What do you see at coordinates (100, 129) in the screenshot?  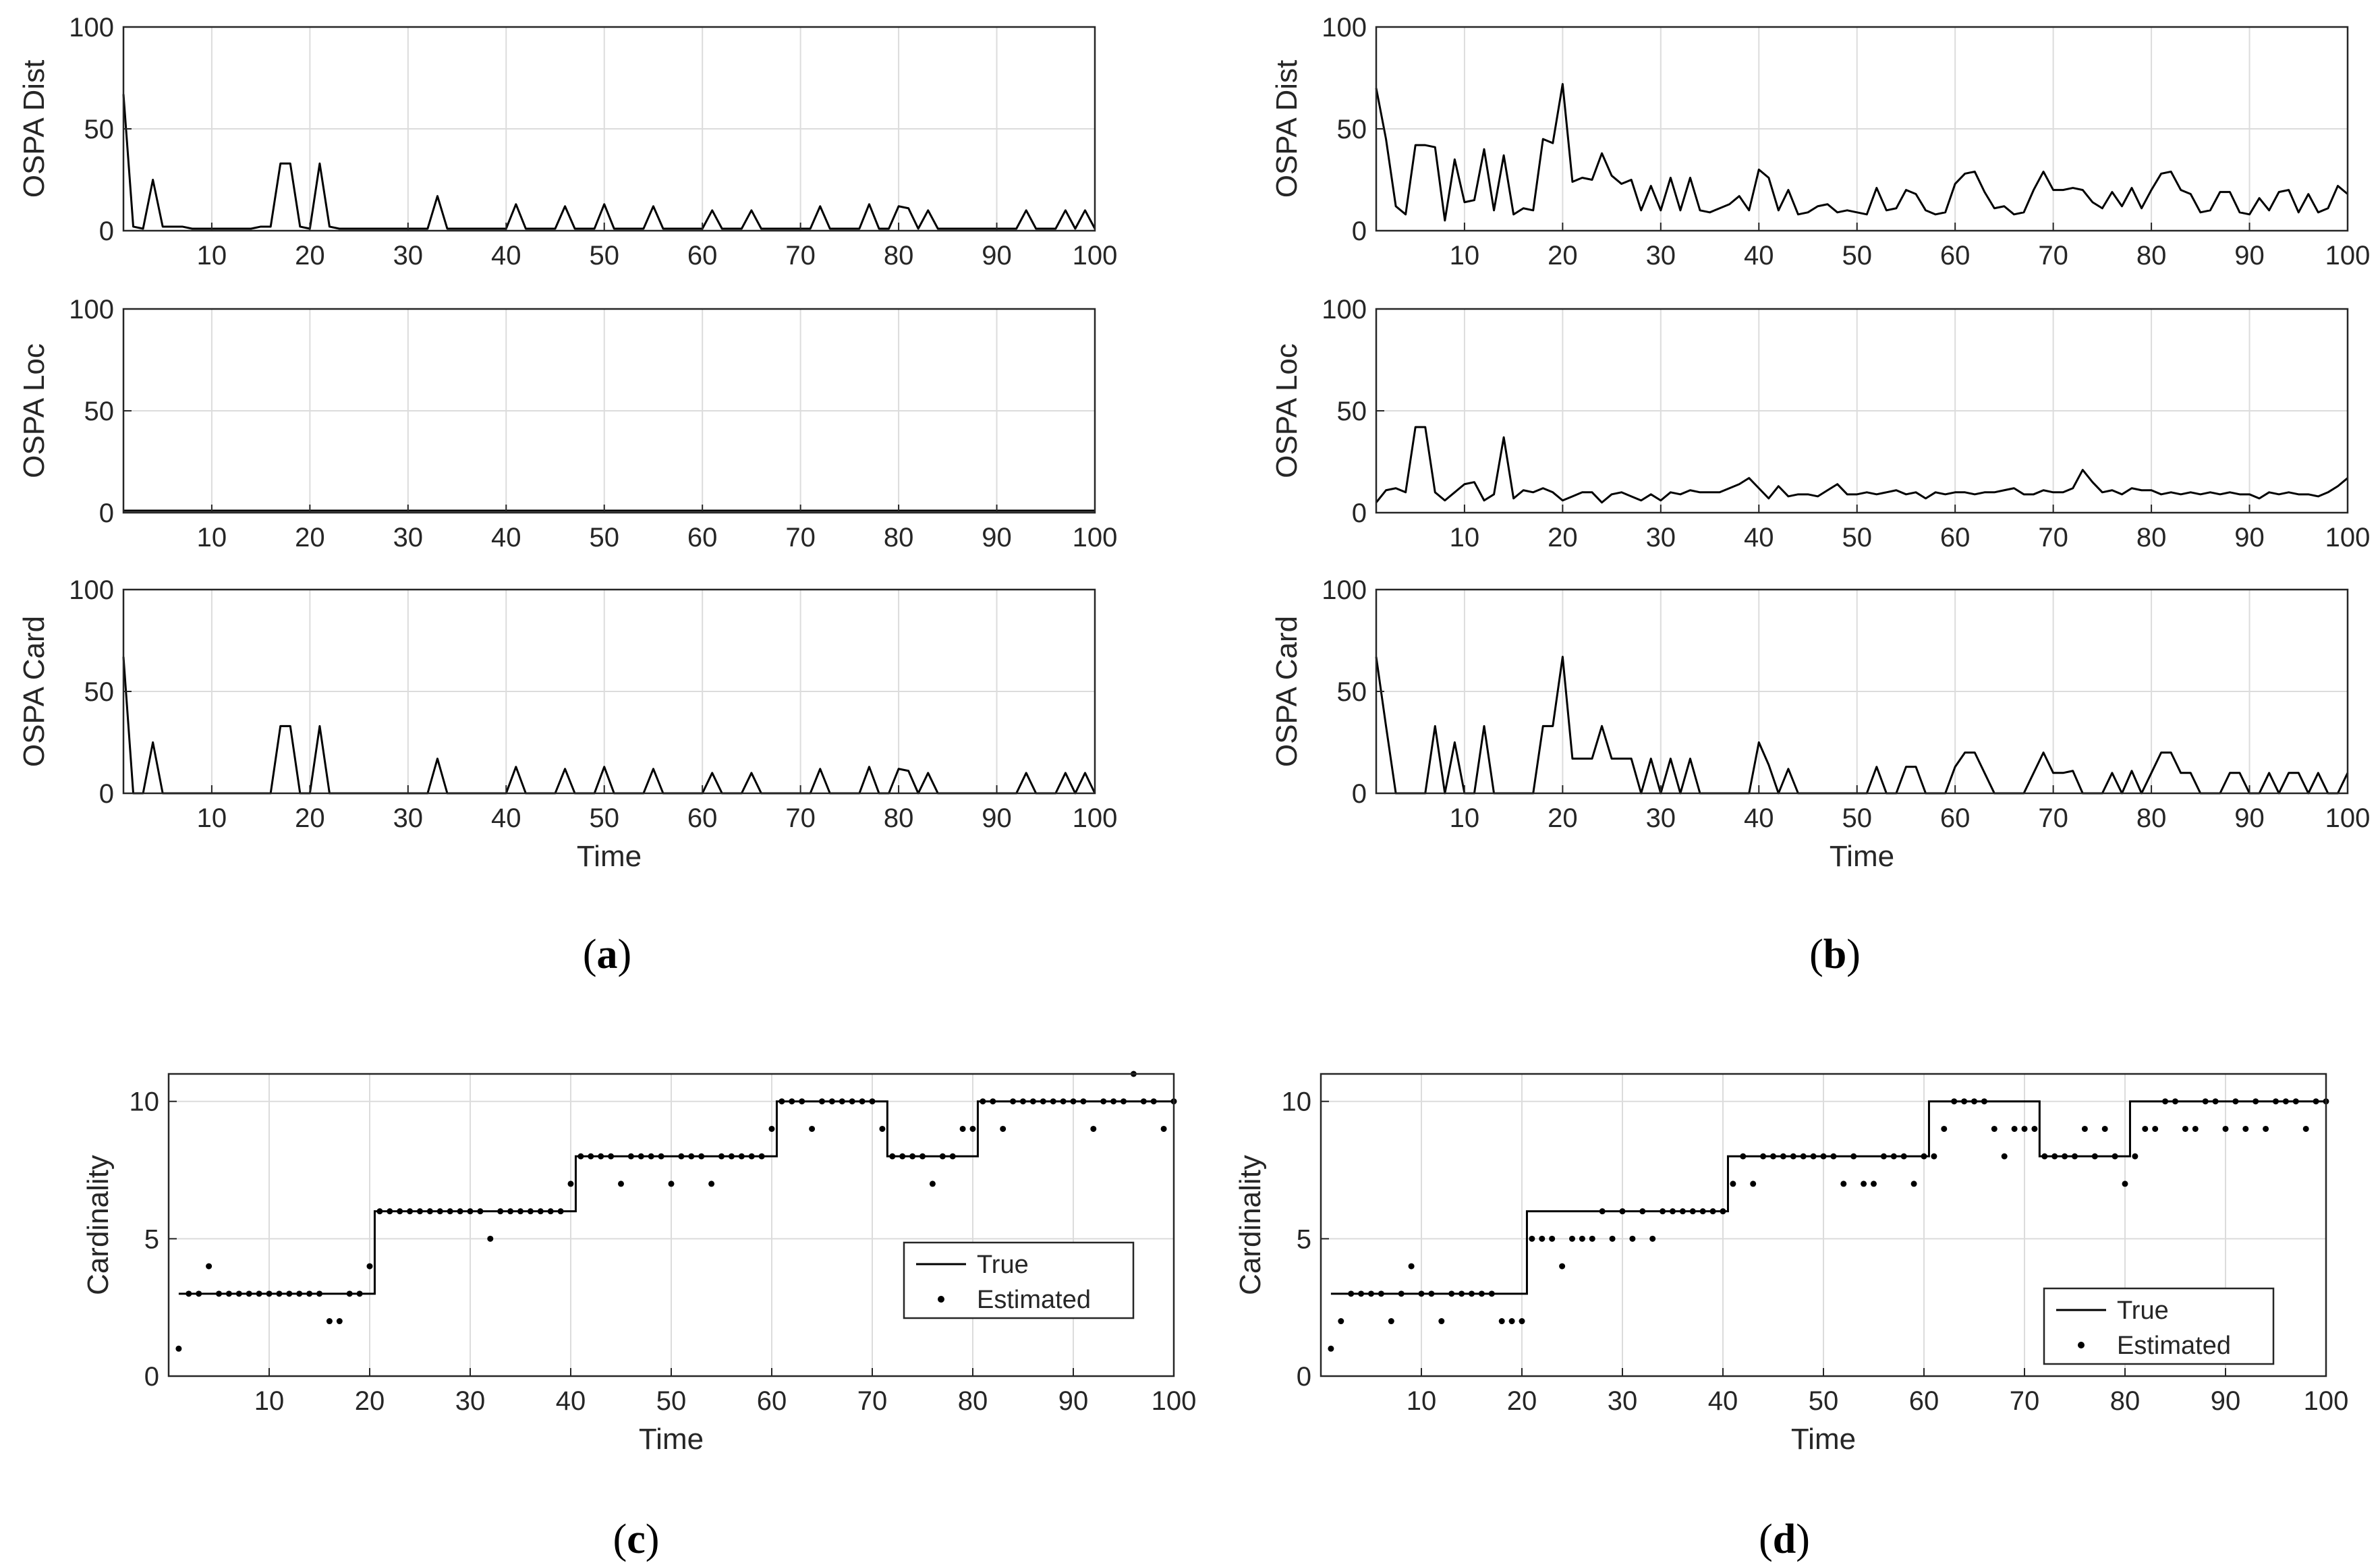 I see `y-tick-label: 50` at bounding box center [100, 129].